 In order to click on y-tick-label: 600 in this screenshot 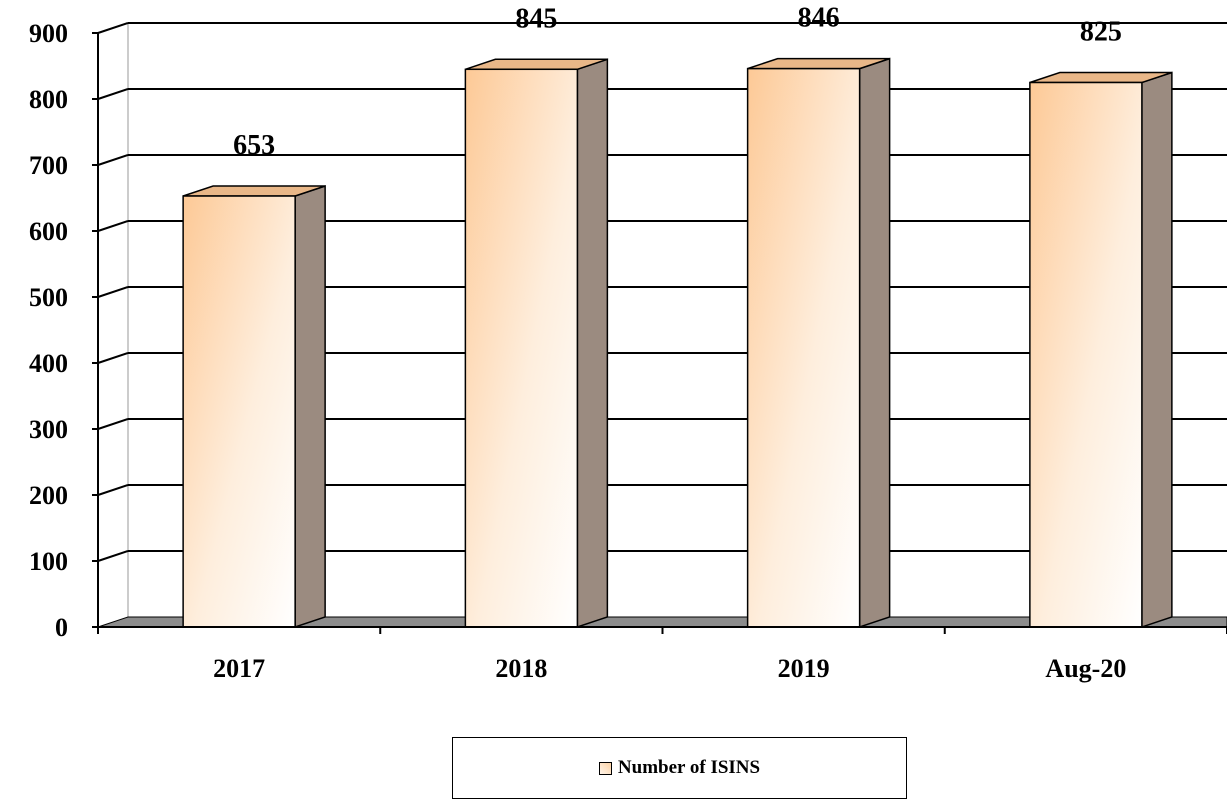, I will do `click(48, 231)`.